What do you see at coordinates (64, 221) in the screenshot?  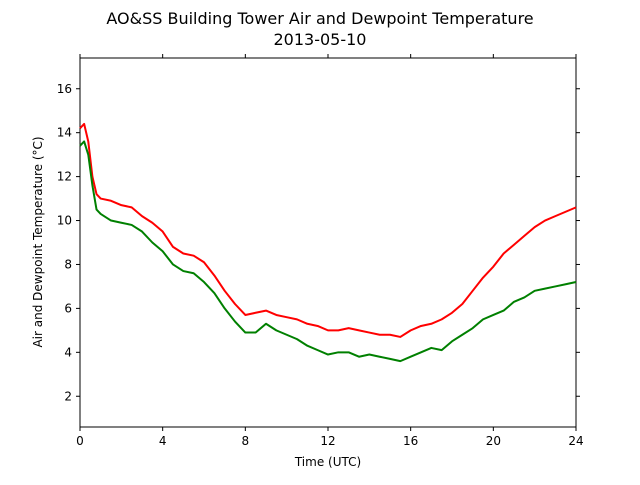 I see `y-tick-label: 10` at bounding box center [64, 221].